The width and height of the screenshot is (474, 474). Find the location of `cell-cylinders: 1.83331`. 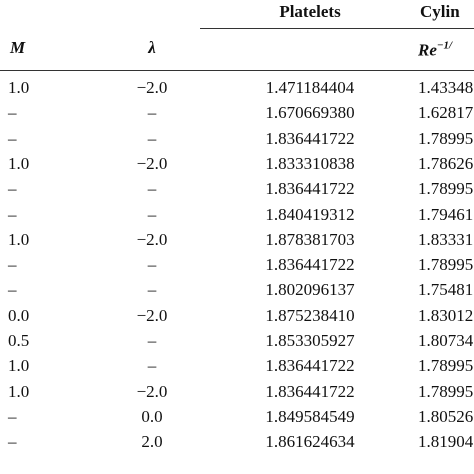

cell-cylinders: 1.83331 is located at coordinates (446, 239).